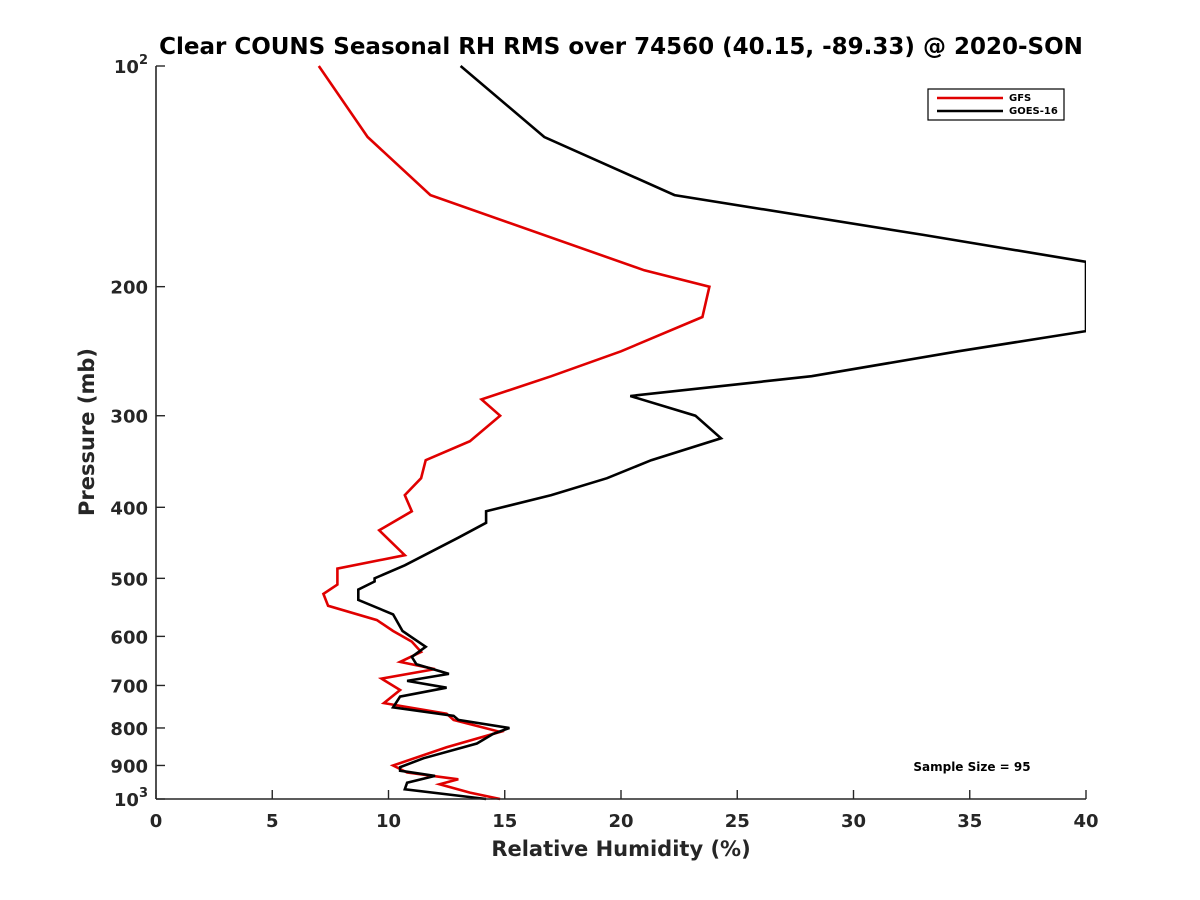 This screenshot has height=900, width=1200. What do you see at coordinates (1020, 98) in the screenshot?
I see `legend-label-gfs: GFS` at bounding box center [1020, 98].